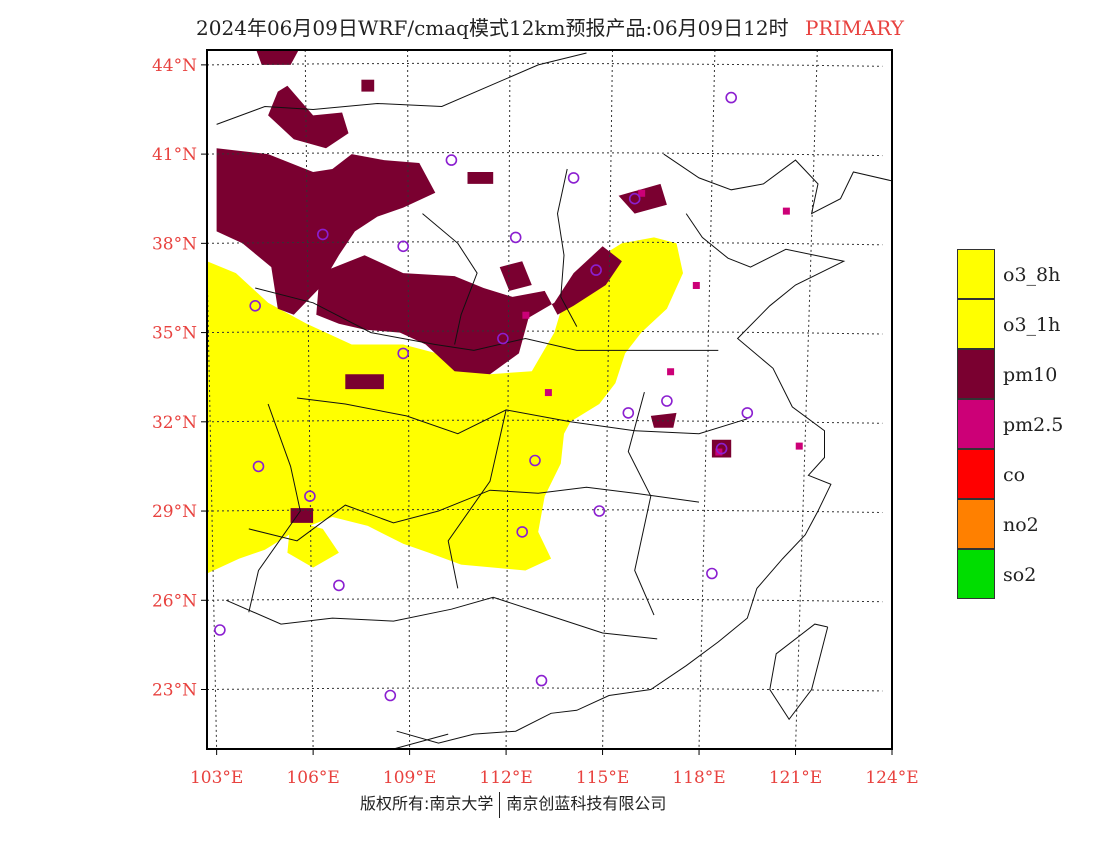 The height and width of the screenshot is (850, 1100). Describe the element at coordinates (174, 423) in the screenshot. I see `lat-tick-label: 32°N` at that location.